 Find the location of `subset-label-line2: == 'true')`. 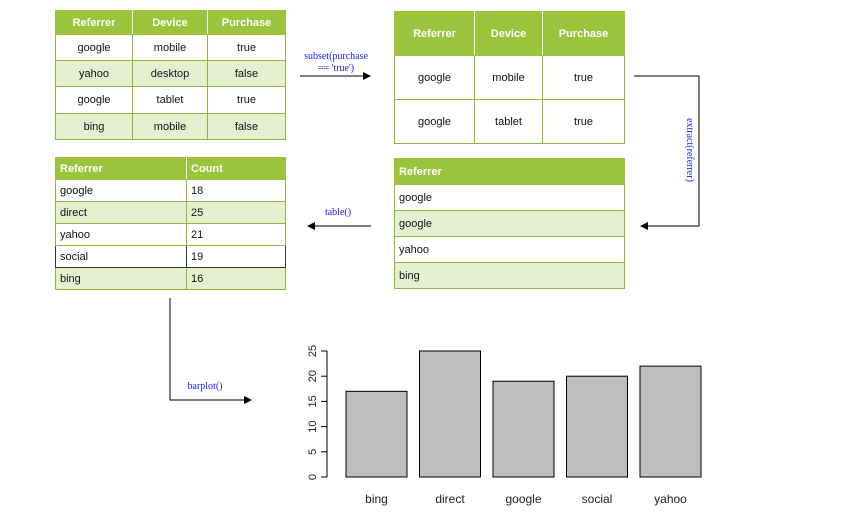

subset-label-line2: == 'true') is located at coordinates (336, 68).